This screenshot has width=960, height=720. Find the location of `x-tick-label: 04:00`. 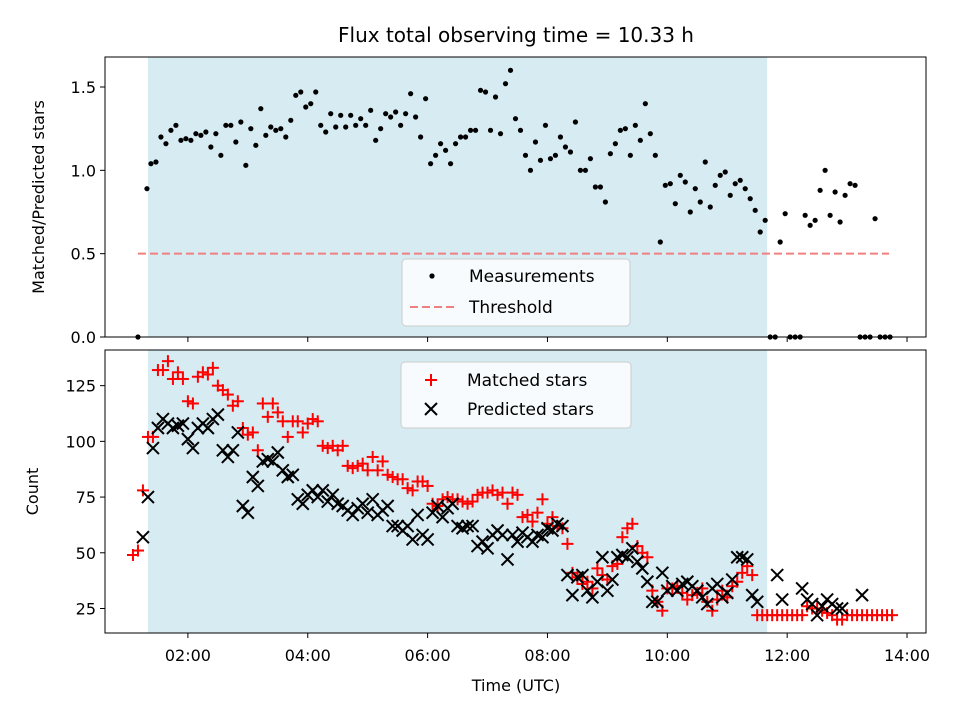

x-tick-label: 04:00 is located at coordinates (308, 655).